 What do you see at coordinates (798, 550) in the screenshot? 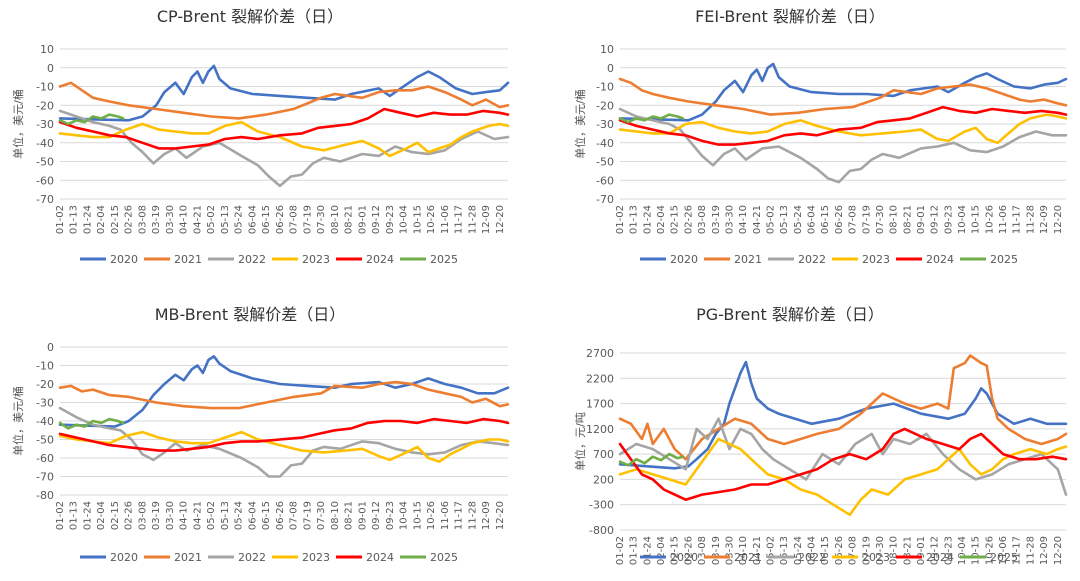
I see `x-tick-label: 05-24` at bounding box center [798, 550].